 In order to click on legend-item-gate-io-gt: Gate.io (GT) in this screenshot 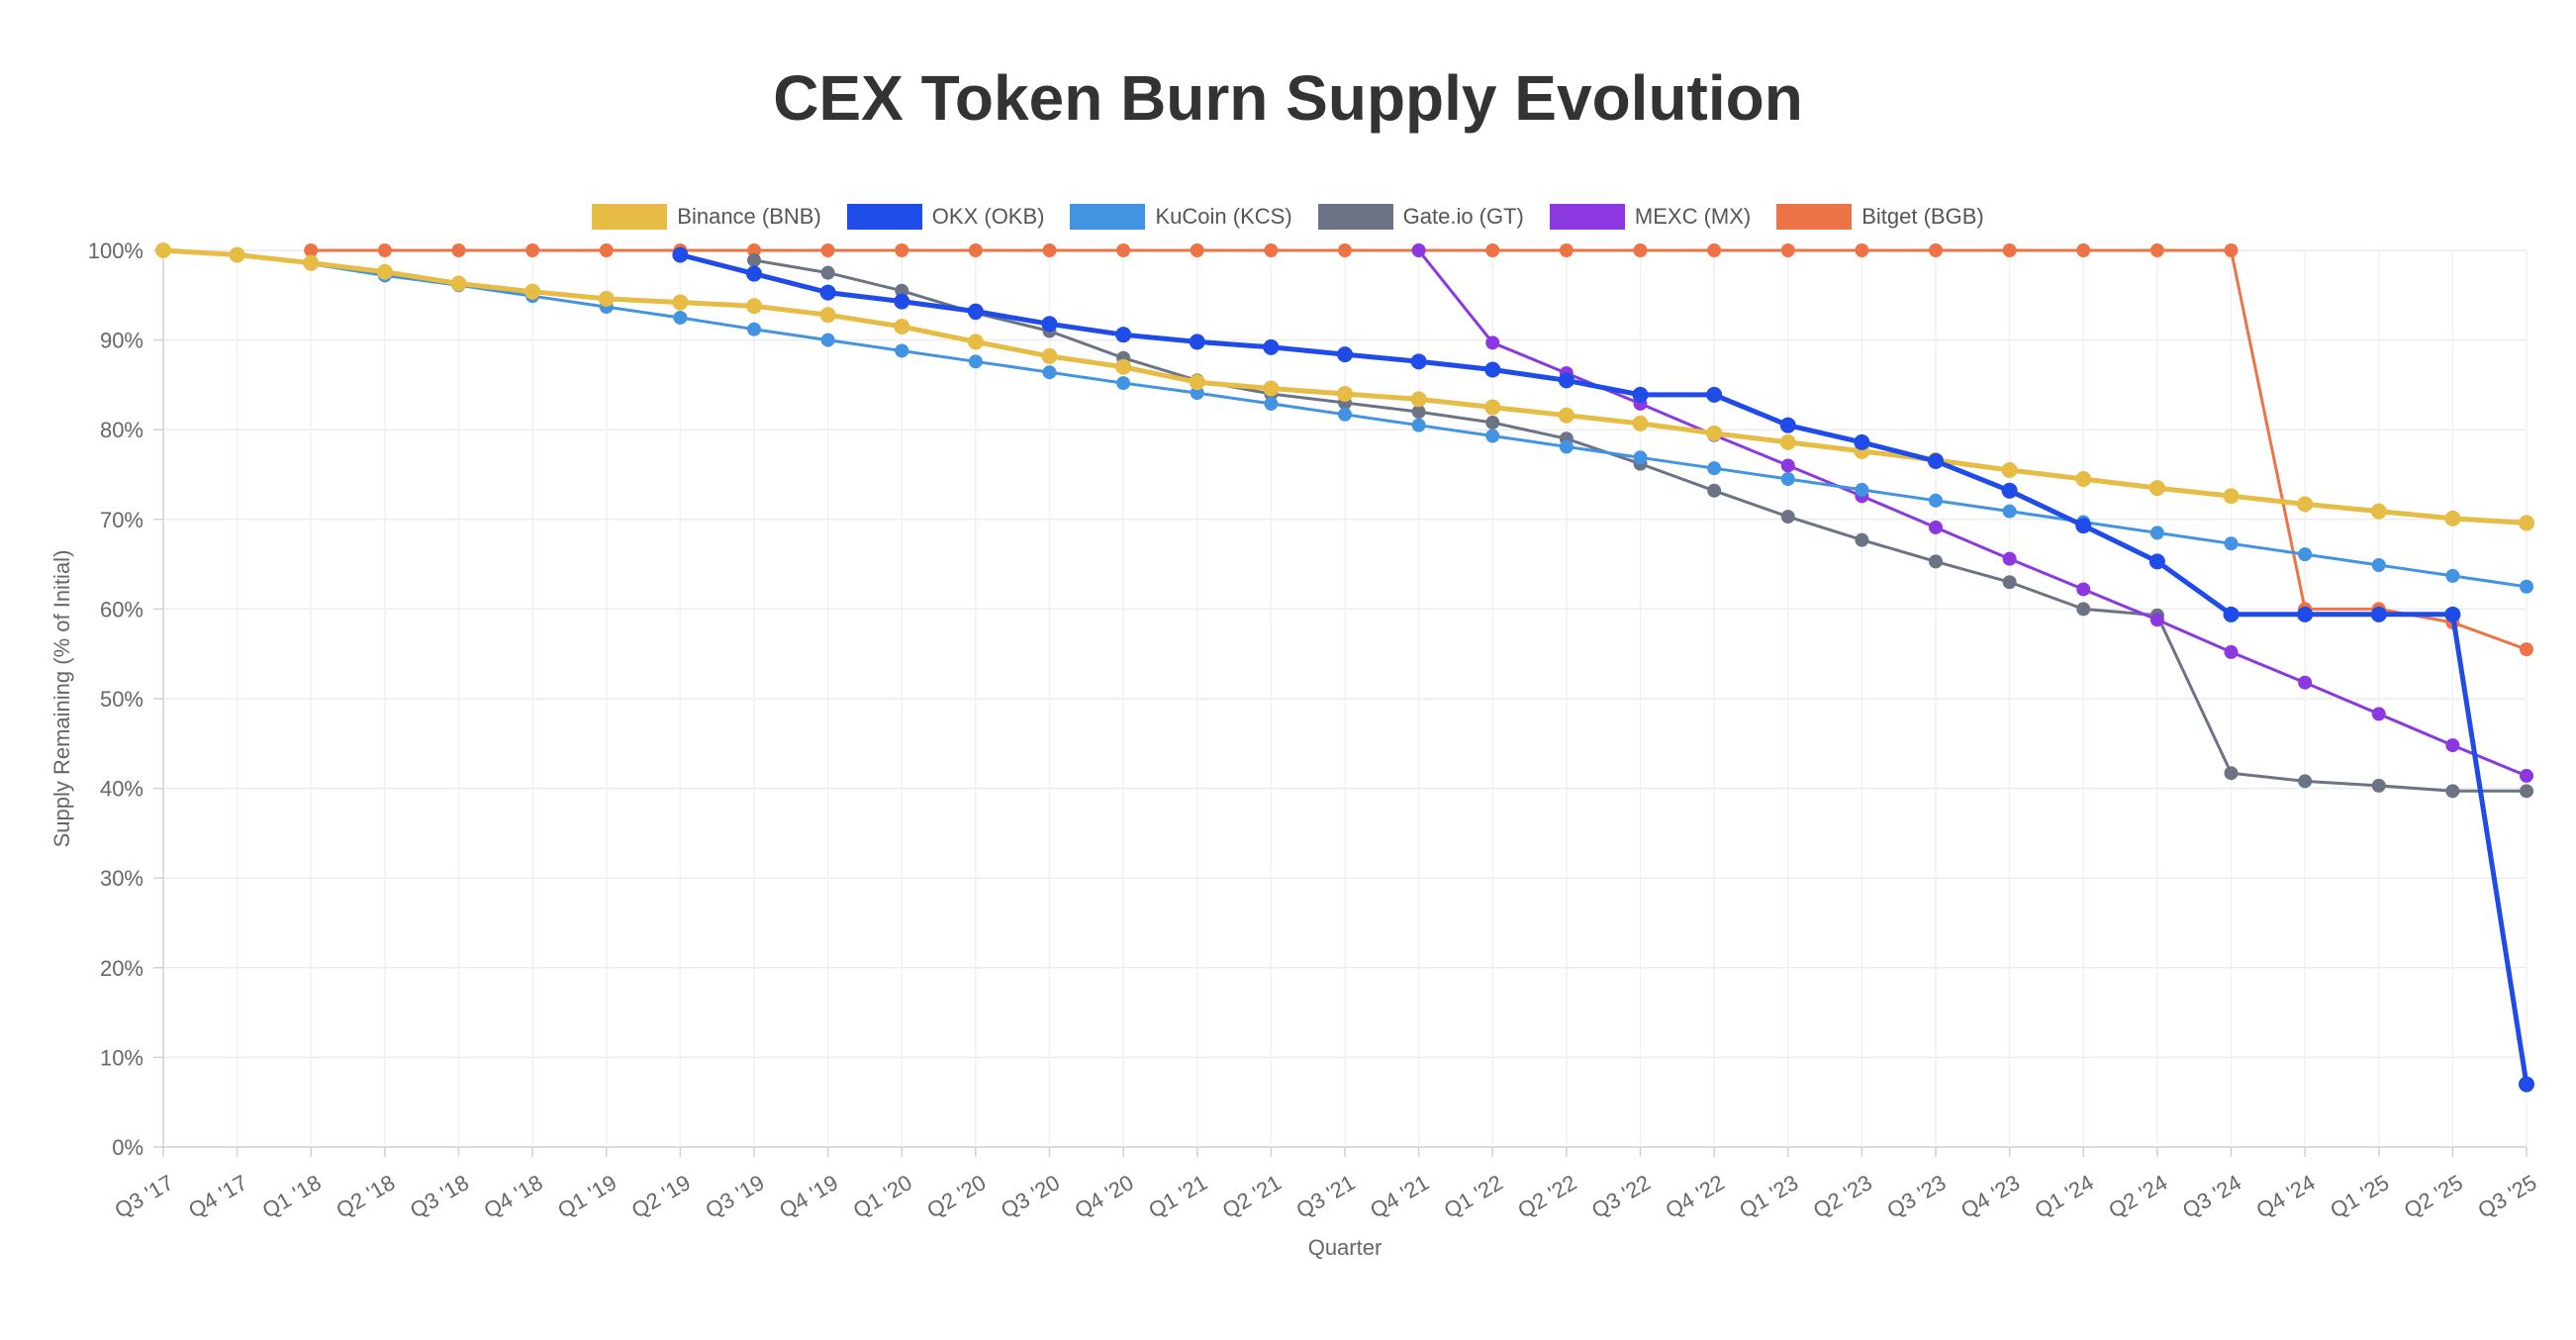, I will do `click(1420, 217)`.